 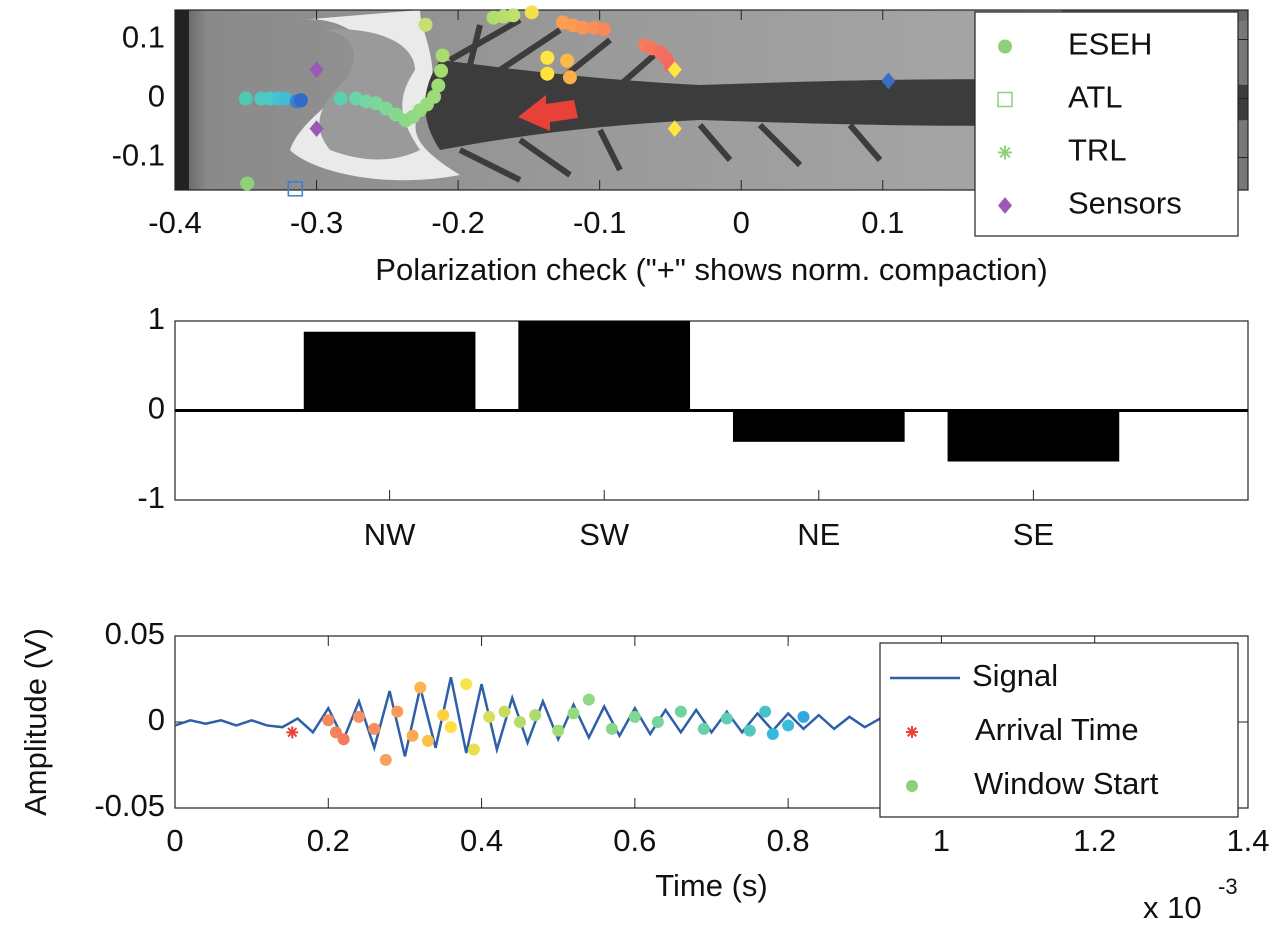 I want to click on x-tick-label: NW, so click(x=390, y=534).